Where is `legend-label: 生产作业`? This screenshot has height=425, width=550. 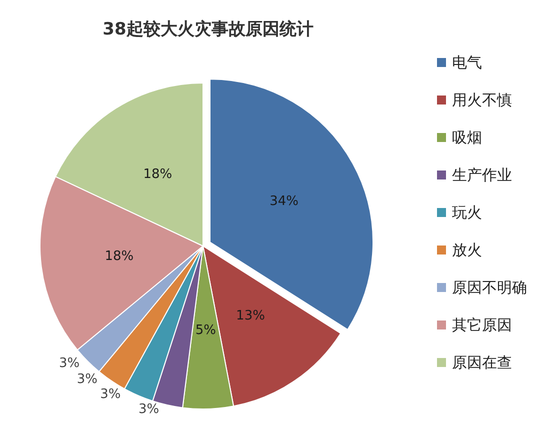
legend-label: 生产作业 is located at coordinates (482, 175).